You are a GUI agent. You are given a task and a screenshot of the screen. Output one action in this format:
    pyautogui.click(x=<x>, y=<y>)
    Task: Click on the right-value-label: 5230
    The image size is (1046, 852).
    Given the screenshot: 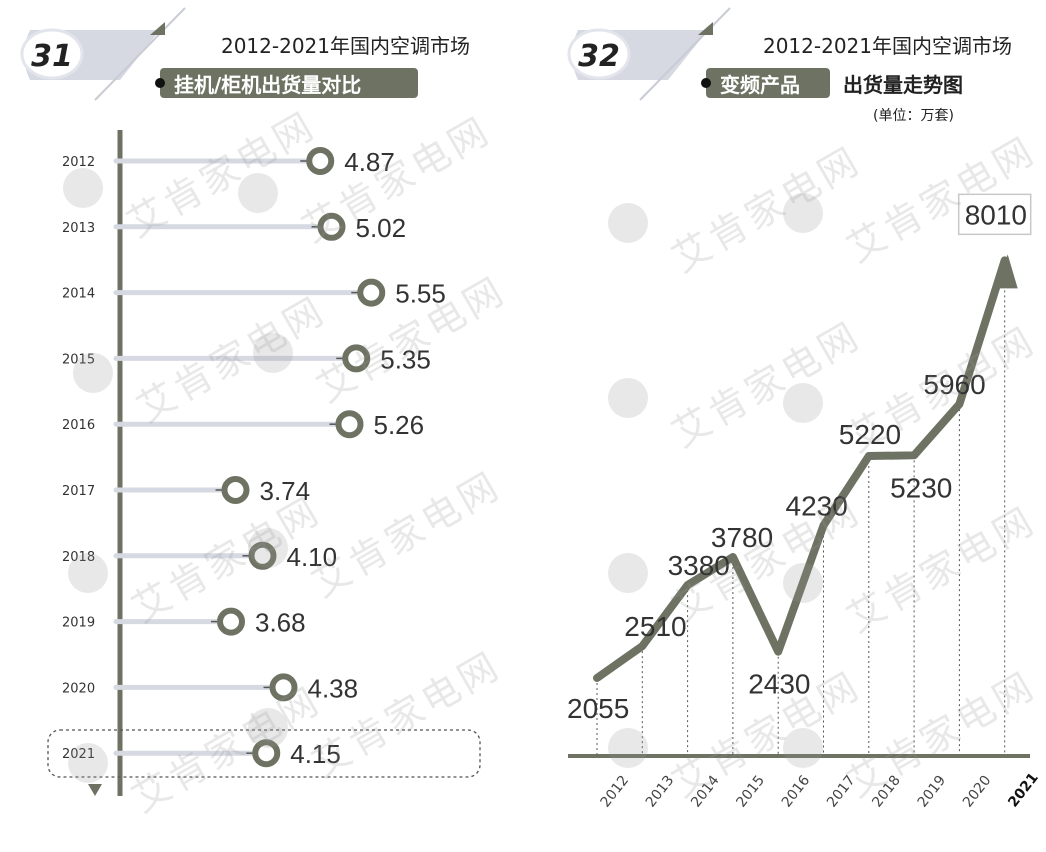 What is the action you would take?
    pyautogui.click(x=921, y=487)
    